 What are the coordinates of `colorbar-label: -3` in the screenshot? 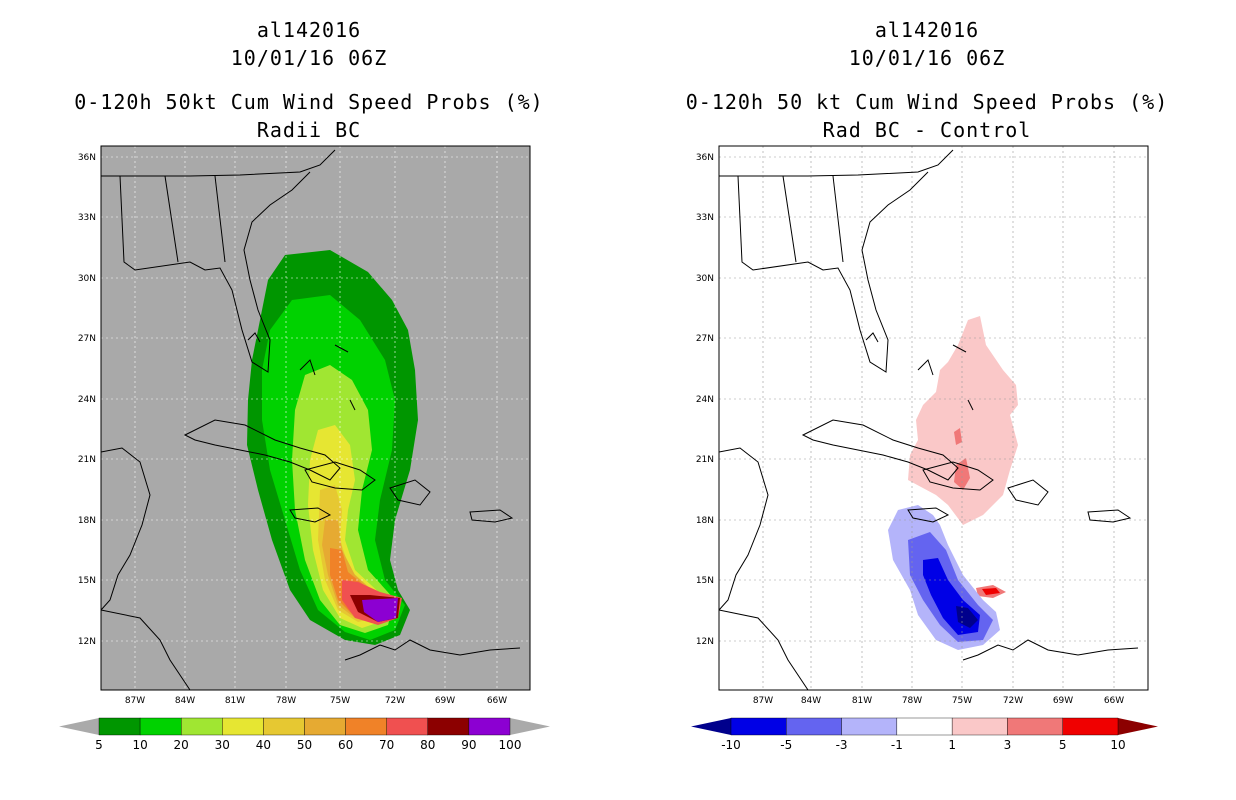 It's located at (842, 745).